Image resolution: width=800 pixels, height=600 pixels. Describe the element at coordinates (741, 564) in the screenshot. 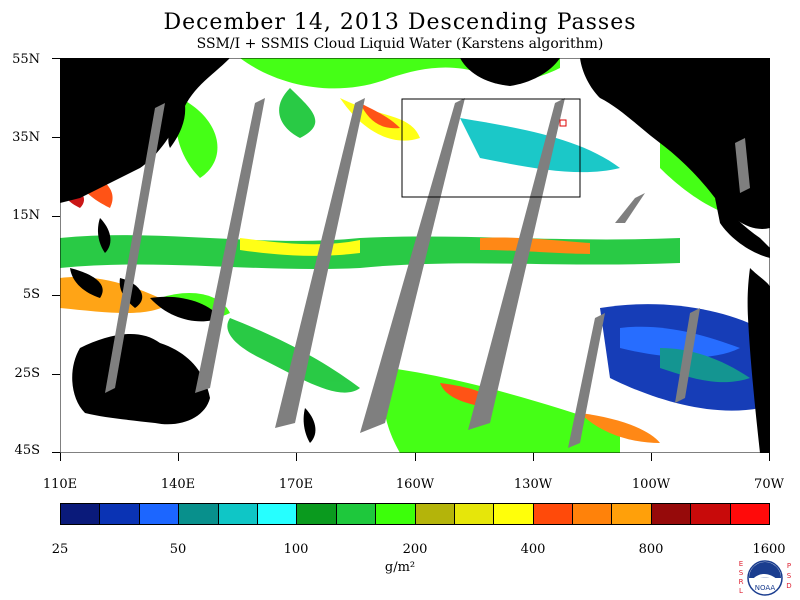

I see `logo-letter: E` at that location.